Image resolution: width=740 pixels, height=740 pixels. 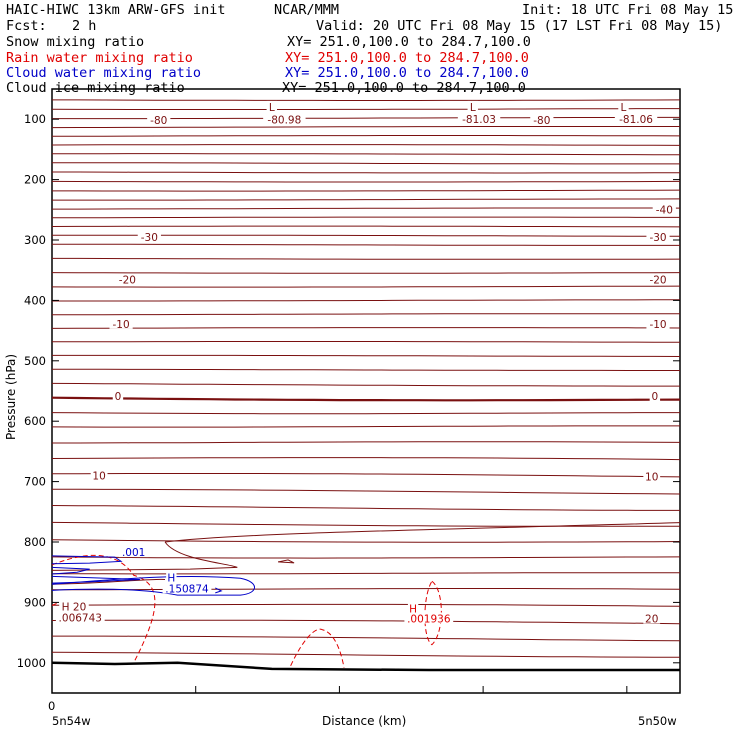 I want to click on y-tick-label-600: 600, so click(x=35, y=421).